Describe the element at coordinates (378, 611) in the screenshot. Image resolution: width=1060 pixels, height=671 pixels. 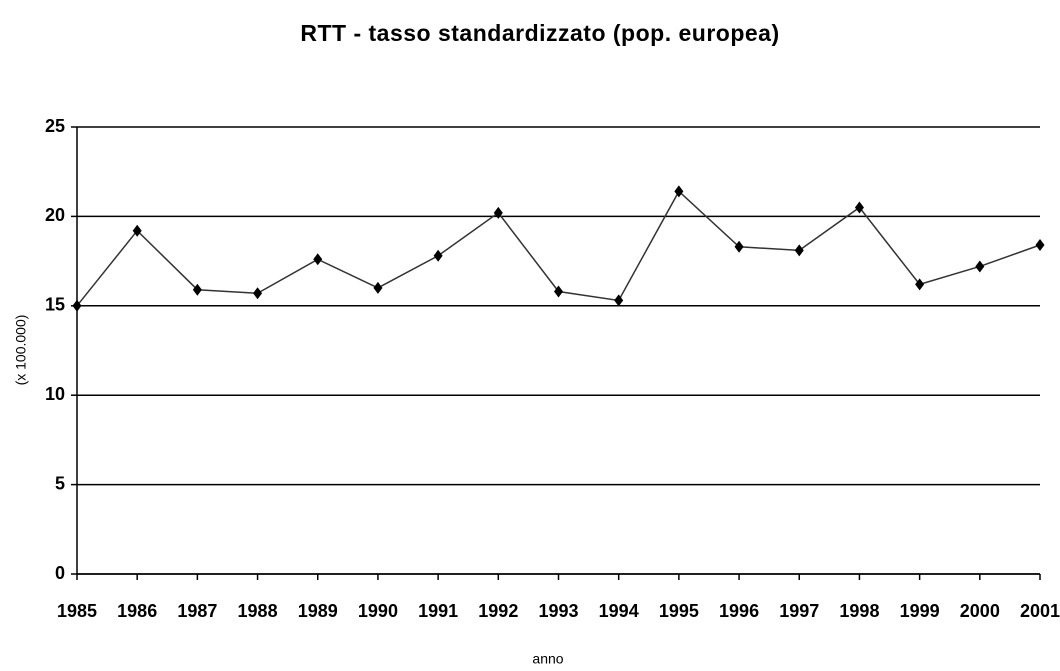
I see `x-tick-label: 1990` at that location.